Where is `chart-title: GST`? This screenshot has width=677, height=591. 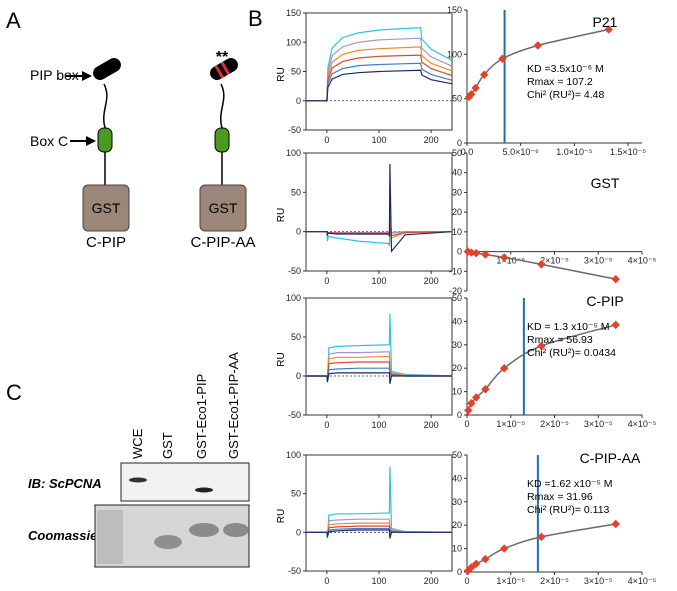
chart-title: GST is located at coordinates (605, 183).